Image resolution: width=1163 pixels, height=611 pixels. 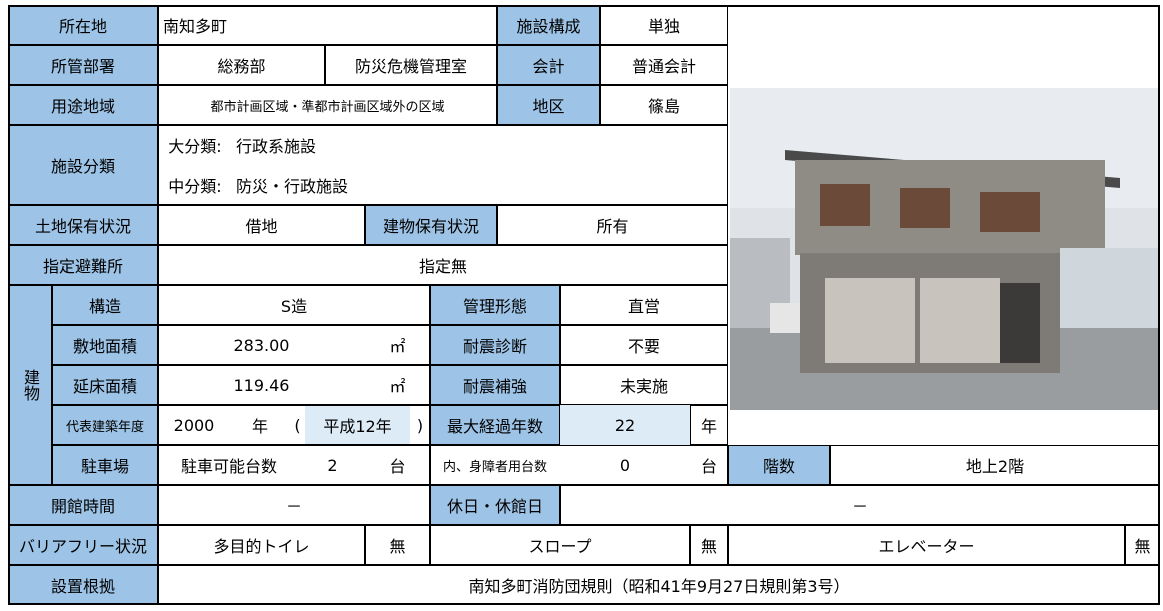 I want to click on value-cell: 大分類:, so click(x=195, y=145).